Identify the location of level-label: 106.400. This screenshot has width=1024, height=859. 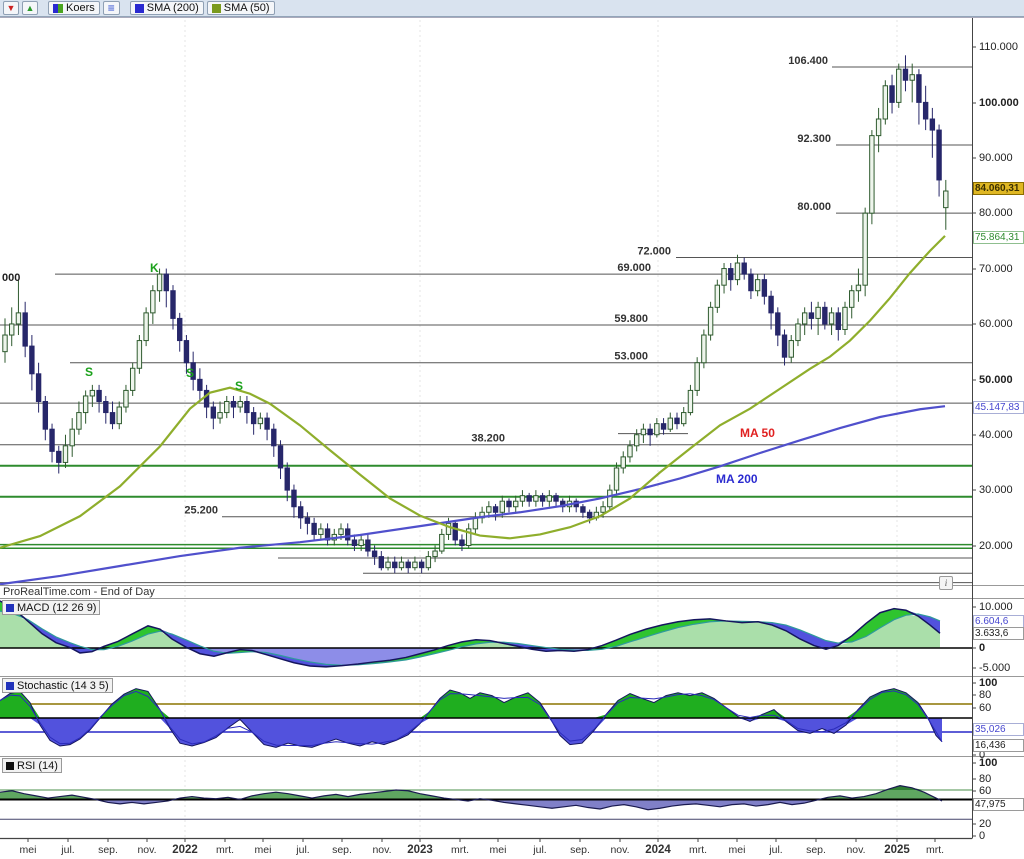
(808, 61).